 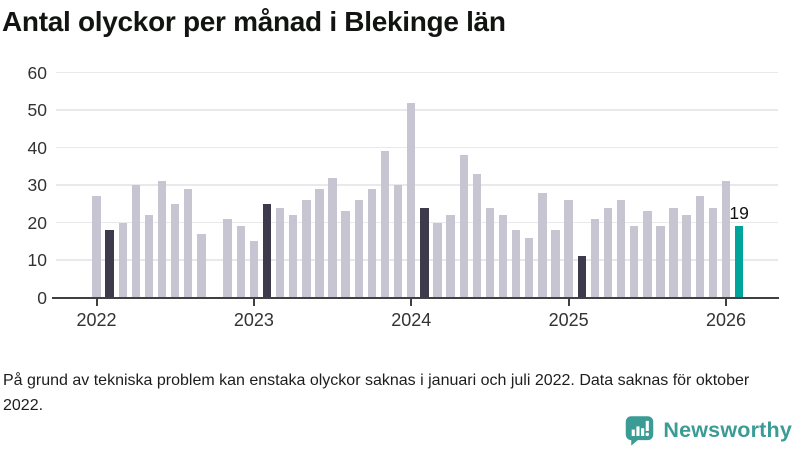 I want to click on x-axis-tick-2025, so click(x=568, y=302).